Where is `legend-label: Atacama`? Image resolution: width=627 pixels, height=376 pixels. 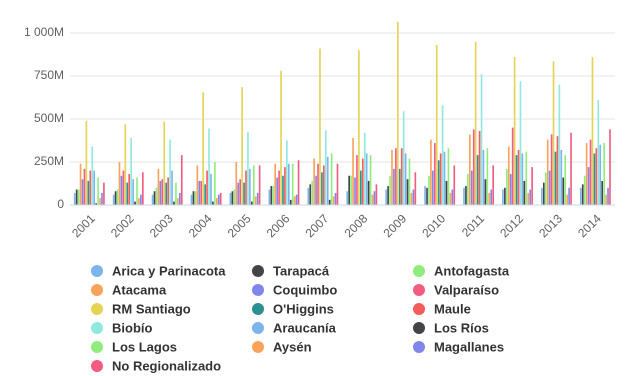
legend-label: Atacama is located at coordinates (139, 289).